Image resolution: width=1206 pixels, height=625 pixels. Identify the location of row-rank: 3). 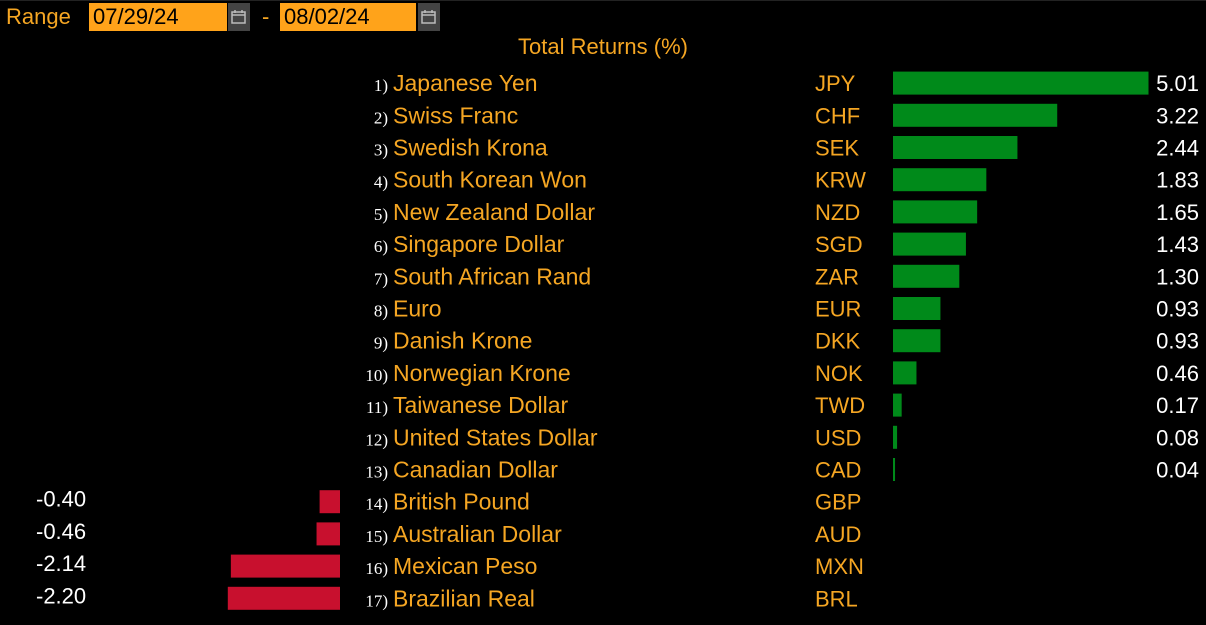
(381, 150).